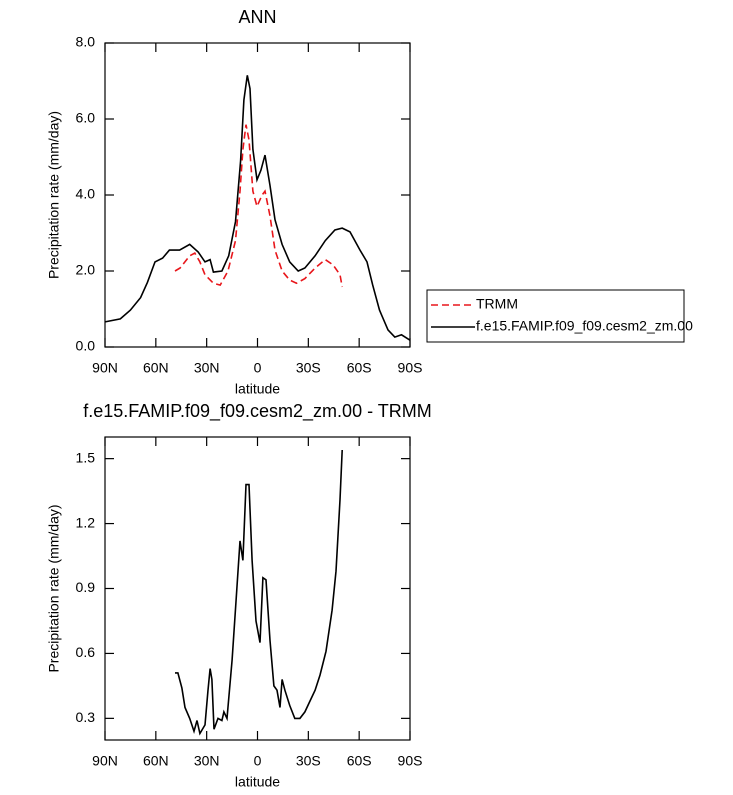 The width and height of the screenshot is (733, 795). Describe the element at coordinates (86, 118) in the screenshot. I see `y-tick-label: 6.0` at that location.